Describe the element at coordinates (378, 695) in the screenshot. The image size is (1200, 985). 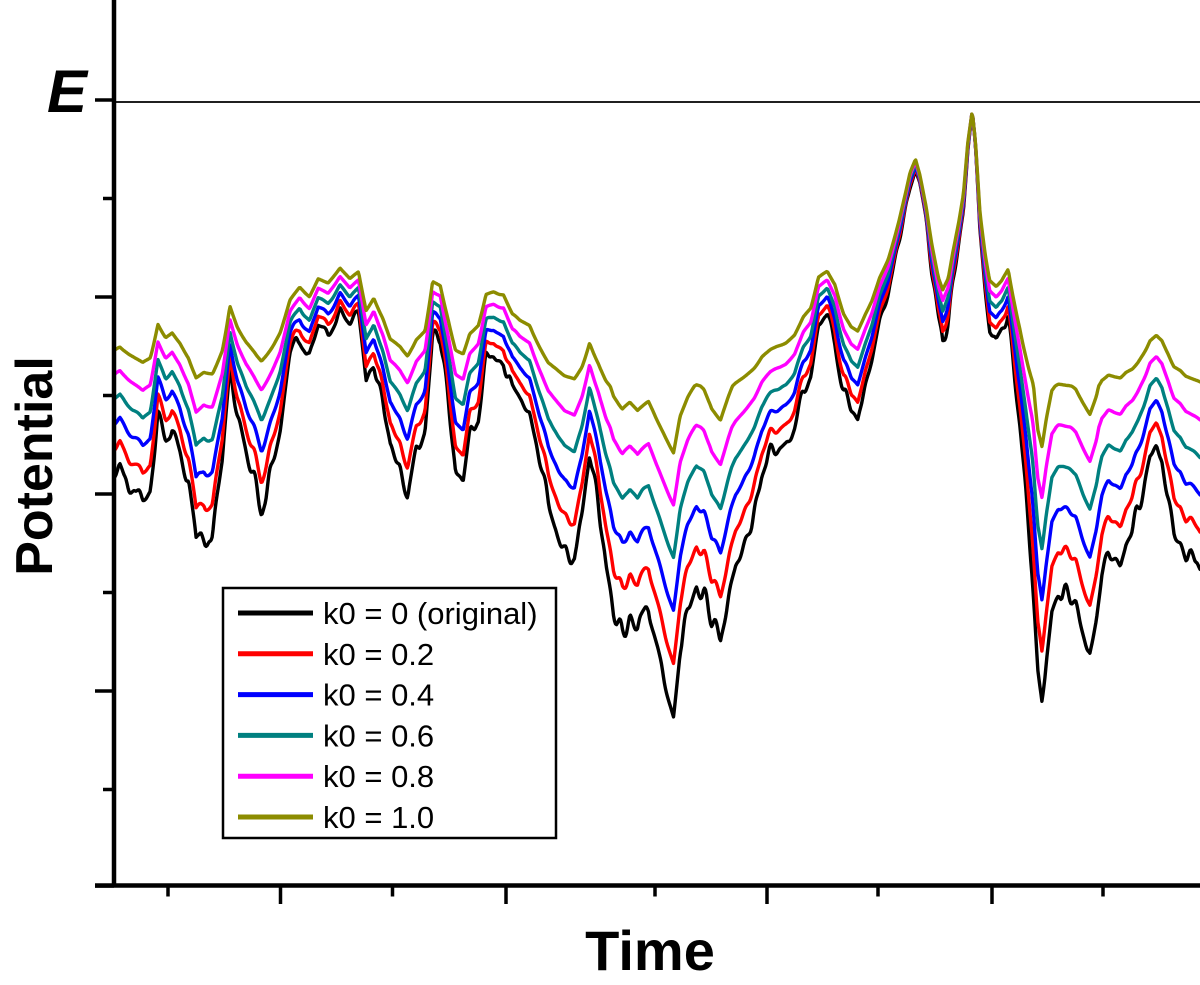
I see `legend-entry-label: k0 = 0.4` at that location.